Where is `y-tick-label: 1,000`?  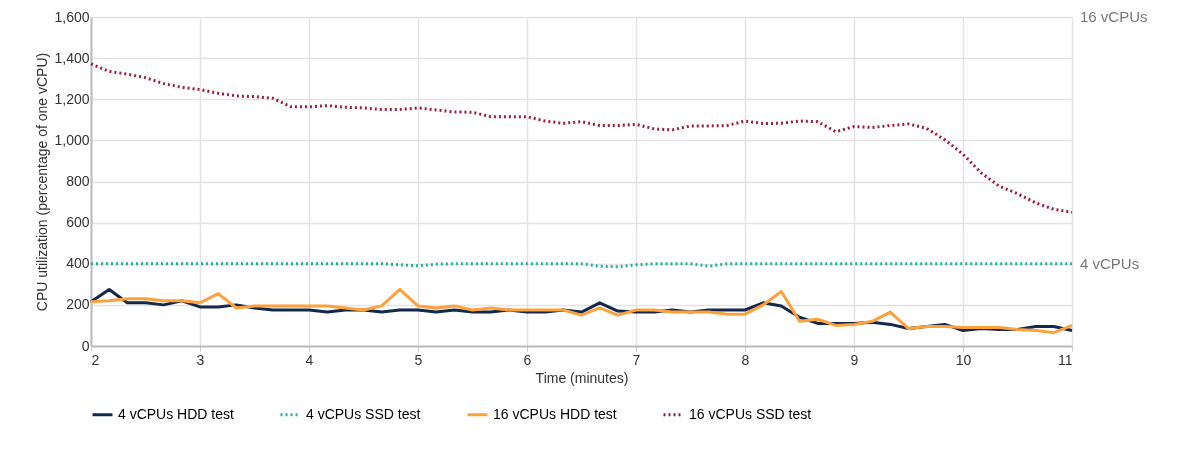
y-tick-label: 1,000 is located at coordinates (72, 139).